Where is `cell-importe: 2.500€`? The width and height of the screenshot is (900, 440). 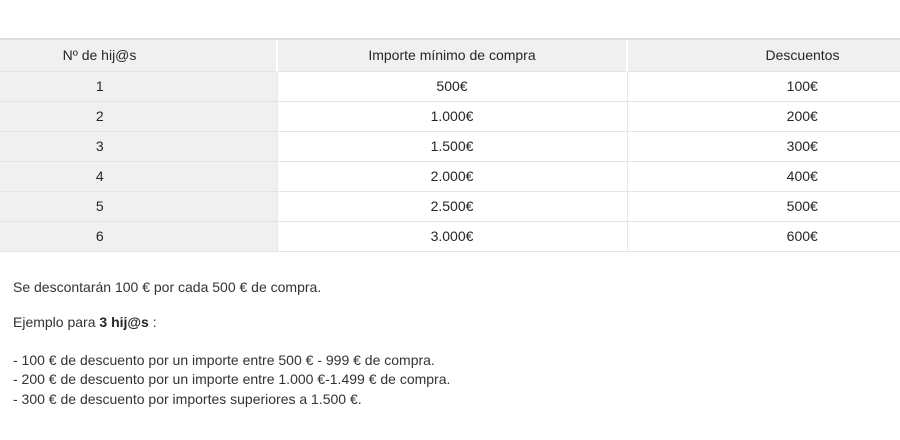 cell-importe: 2.500€ is located at coordinates (451, 206).